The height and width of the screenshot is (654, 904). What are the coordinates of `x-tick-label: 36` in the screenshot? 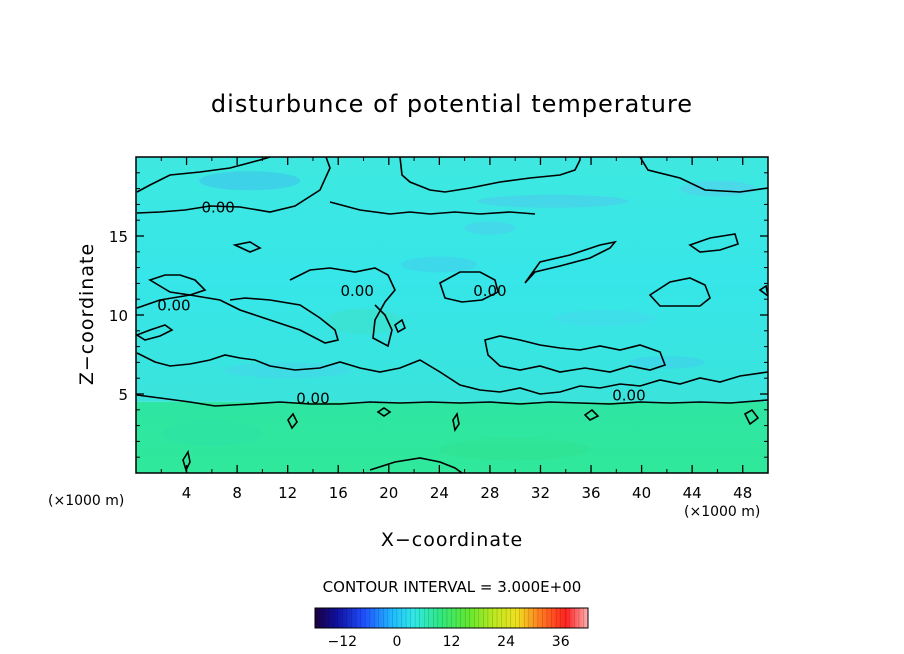 It's located at (590, 493).